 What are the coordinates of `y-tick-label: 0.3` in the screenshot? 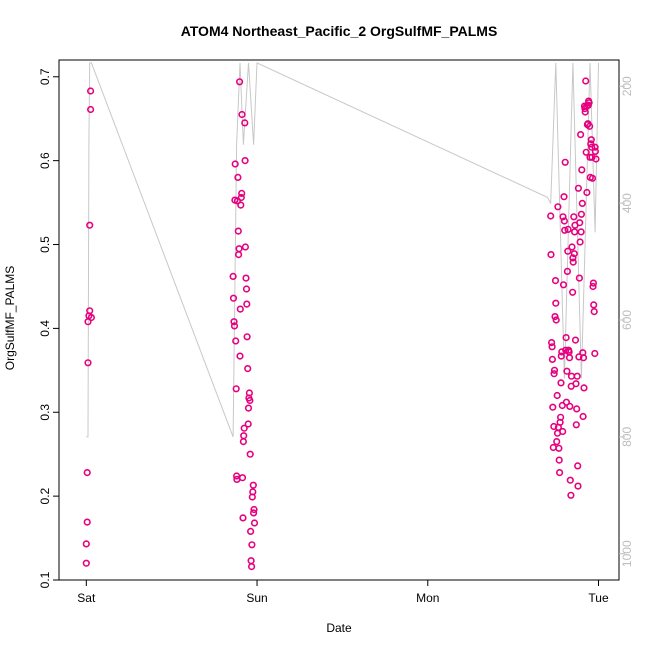 It's located at (45, 412).